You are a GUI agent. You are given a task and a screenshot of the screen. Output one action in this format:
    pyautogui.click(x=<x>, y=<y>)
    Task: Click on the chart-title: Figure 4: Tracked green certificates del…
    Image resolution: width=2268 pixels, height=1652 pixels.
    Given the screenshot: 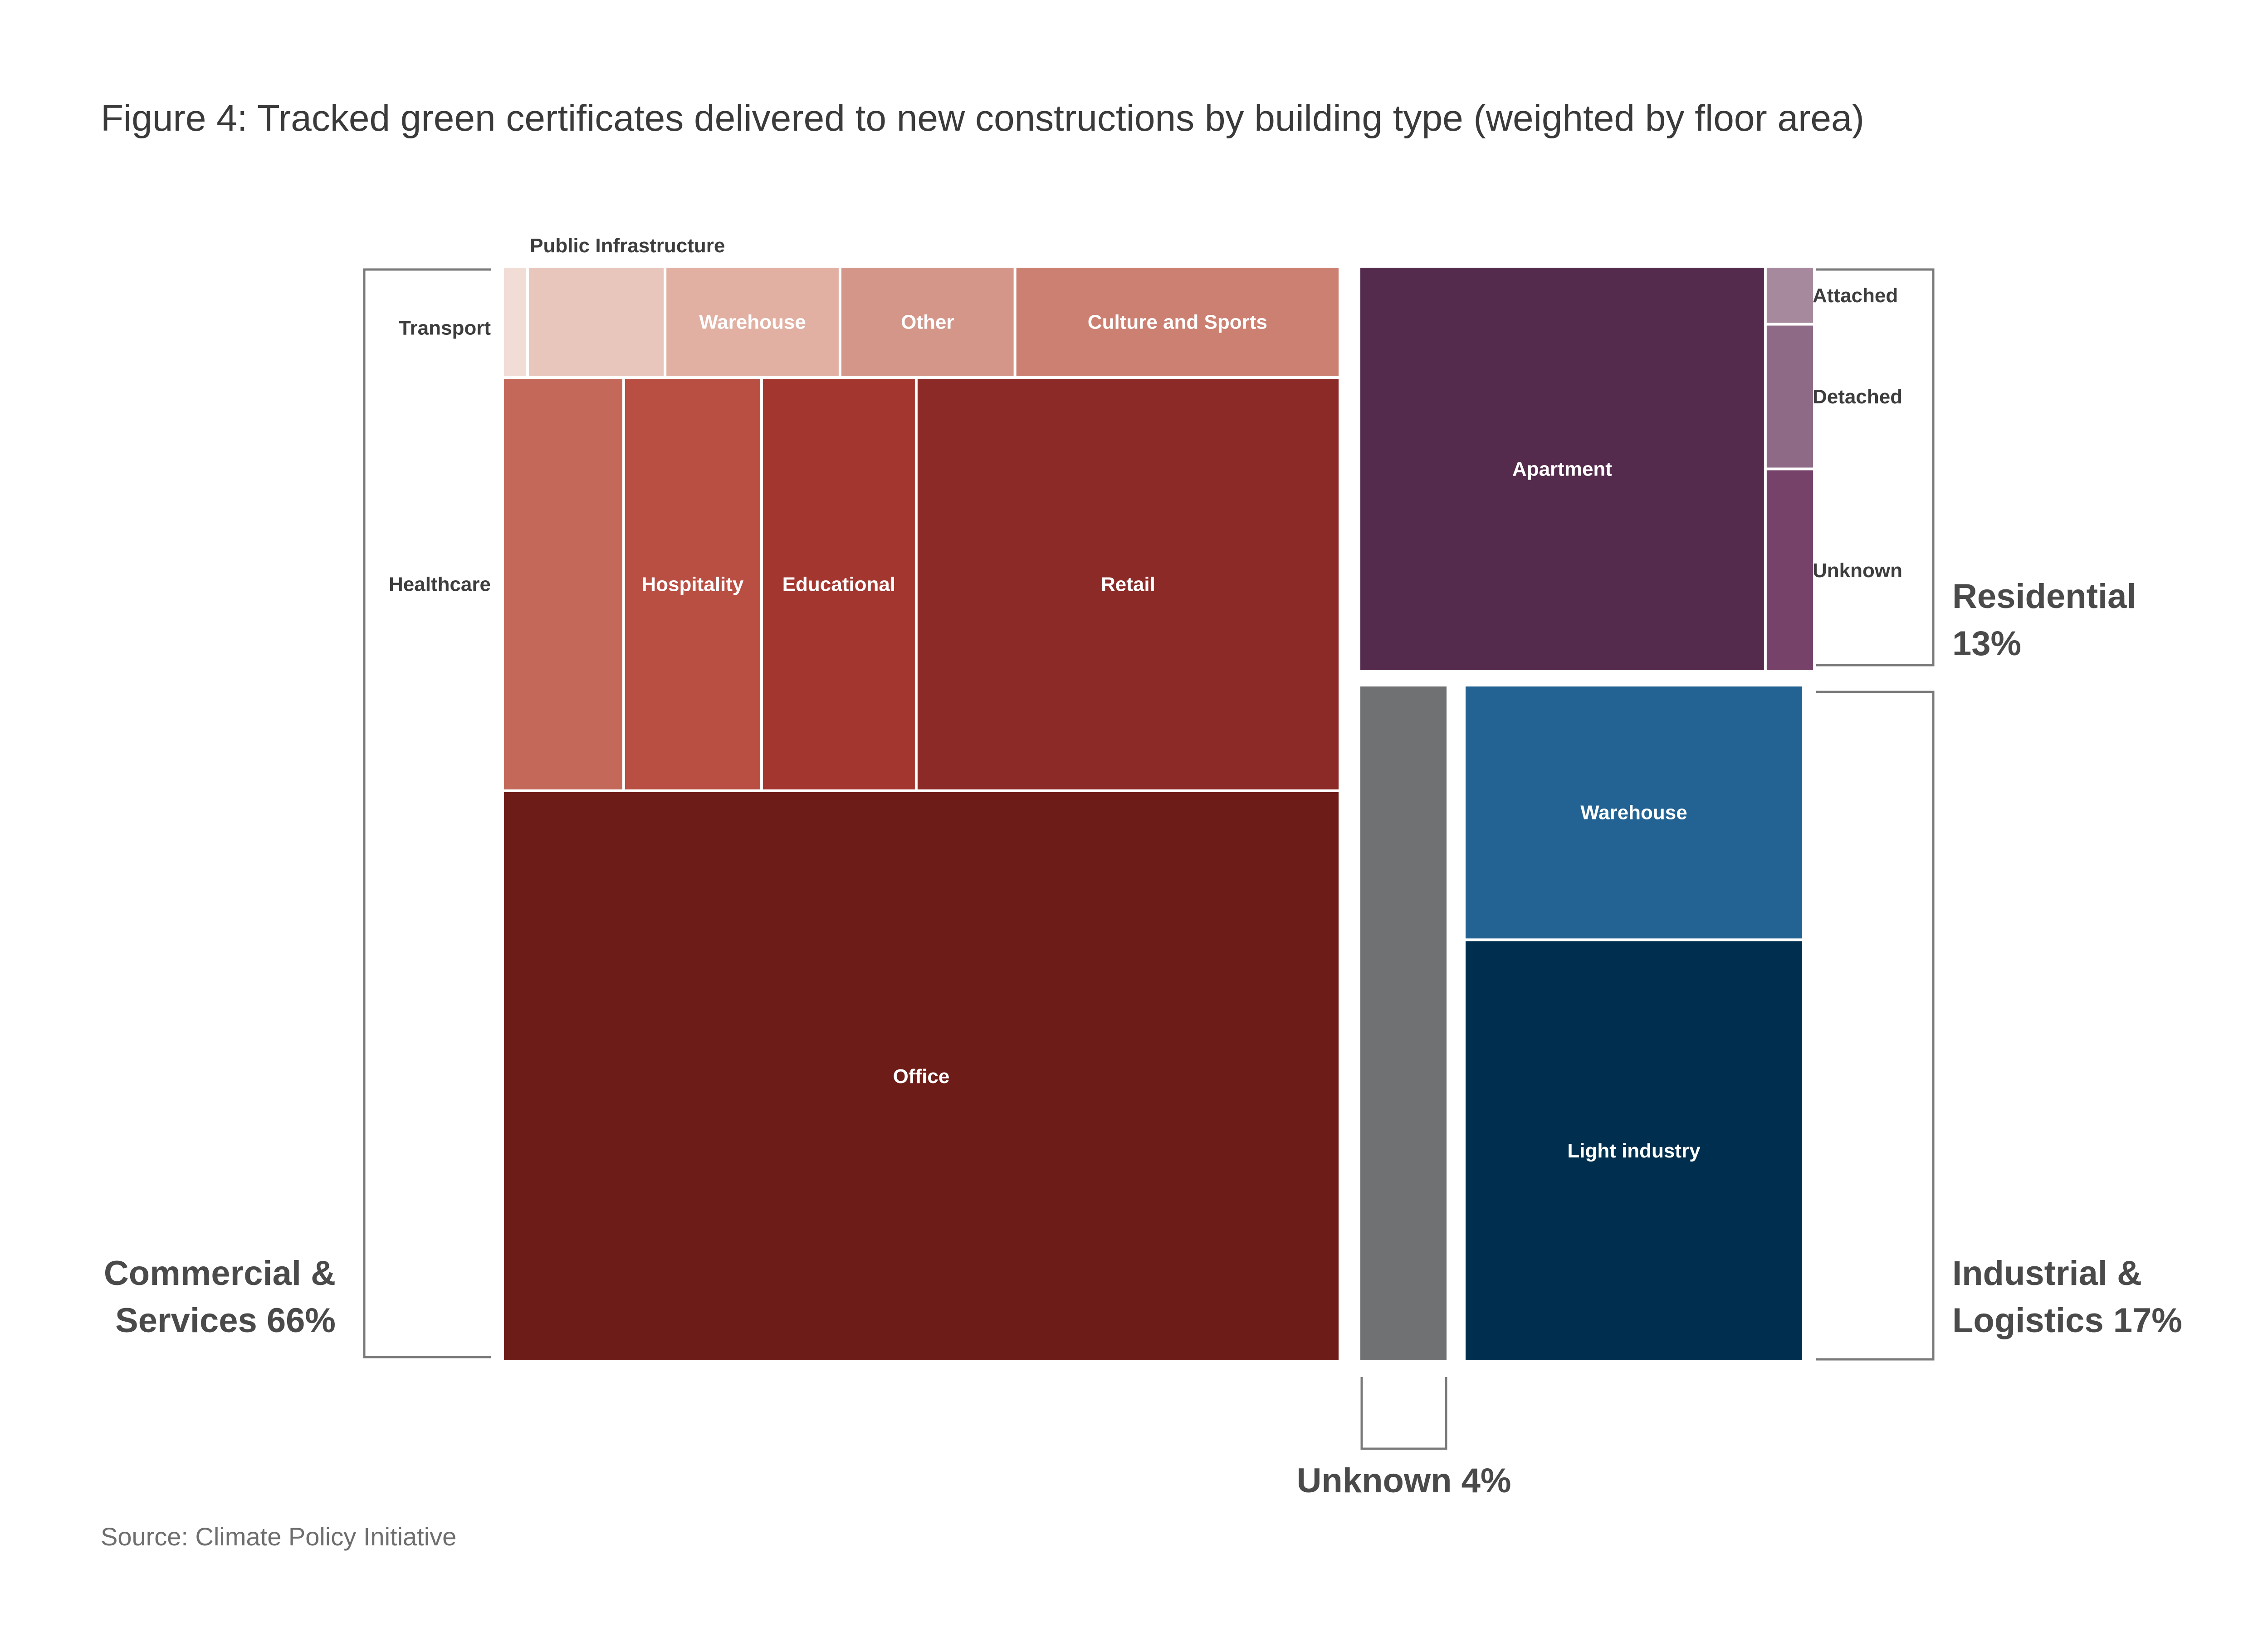 What is the action you would take?
    pyautogui.click(x=983, y=119)
    